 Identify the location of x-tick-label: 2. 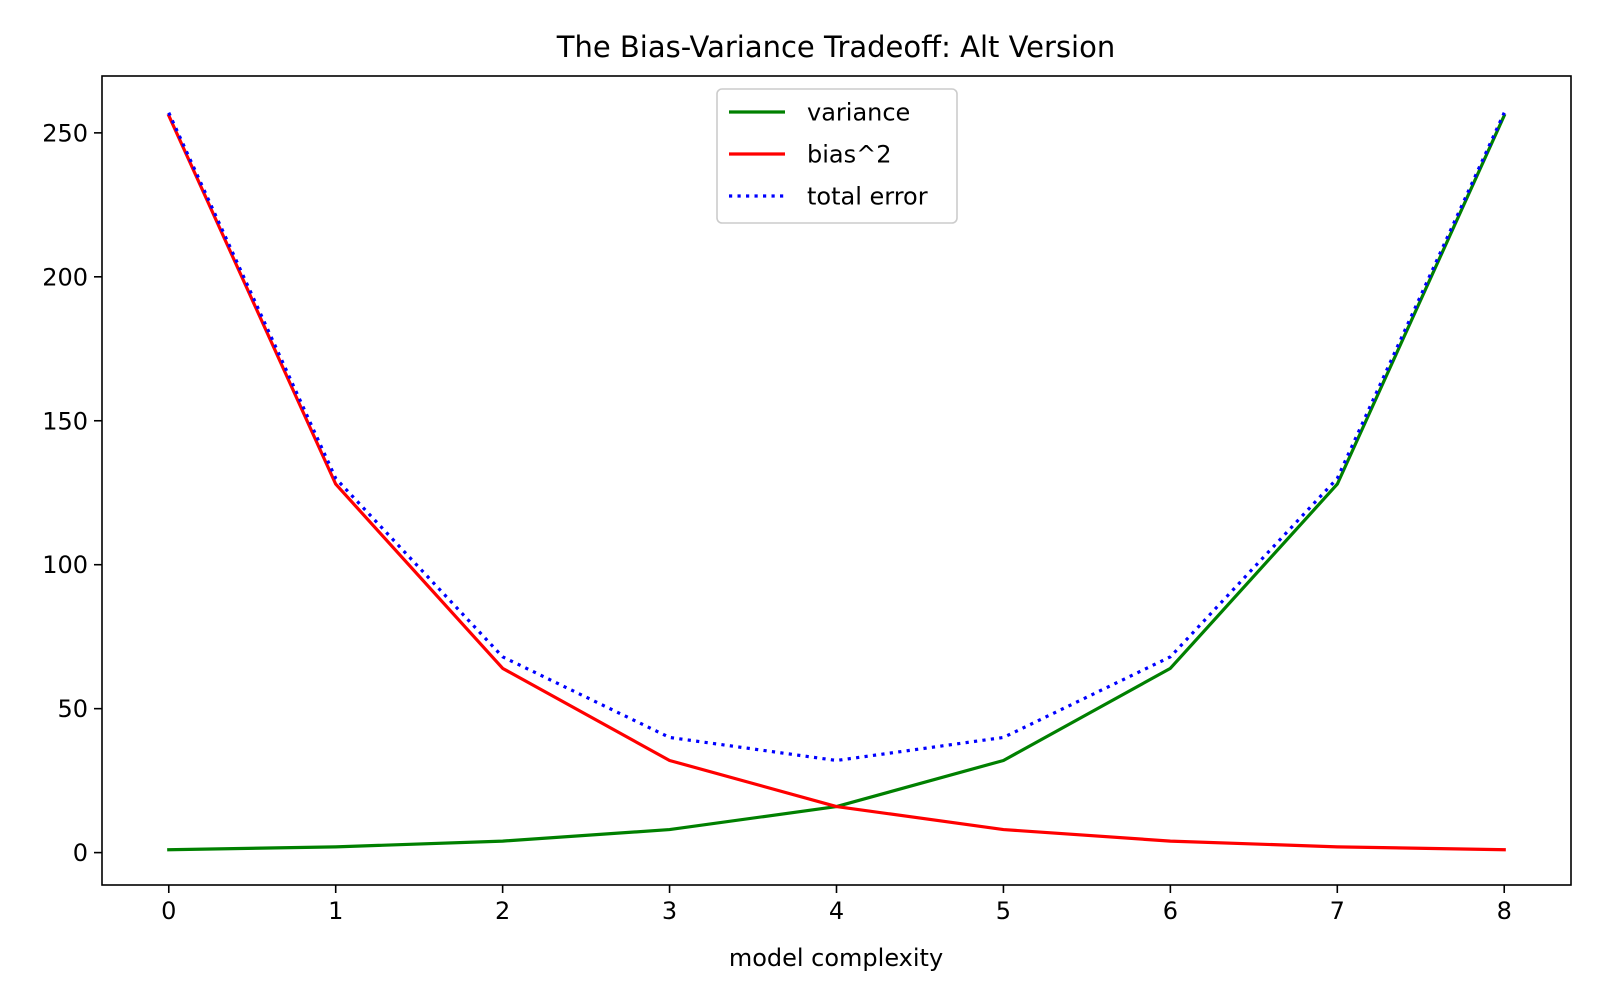
(502, 911).